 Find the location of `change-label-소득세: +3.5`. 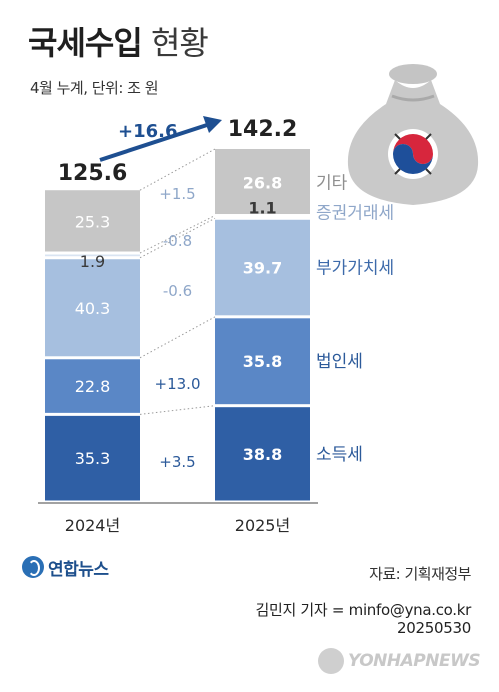

change-label-소득세: +3.5 is located at coordinates (177, 462).